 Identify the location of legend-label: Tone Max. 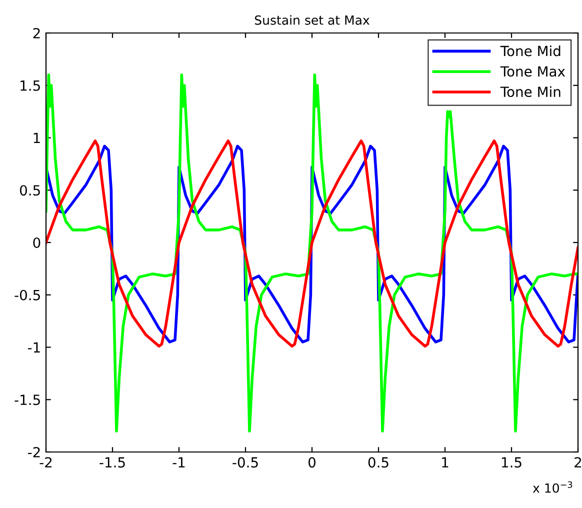
(533, 71).